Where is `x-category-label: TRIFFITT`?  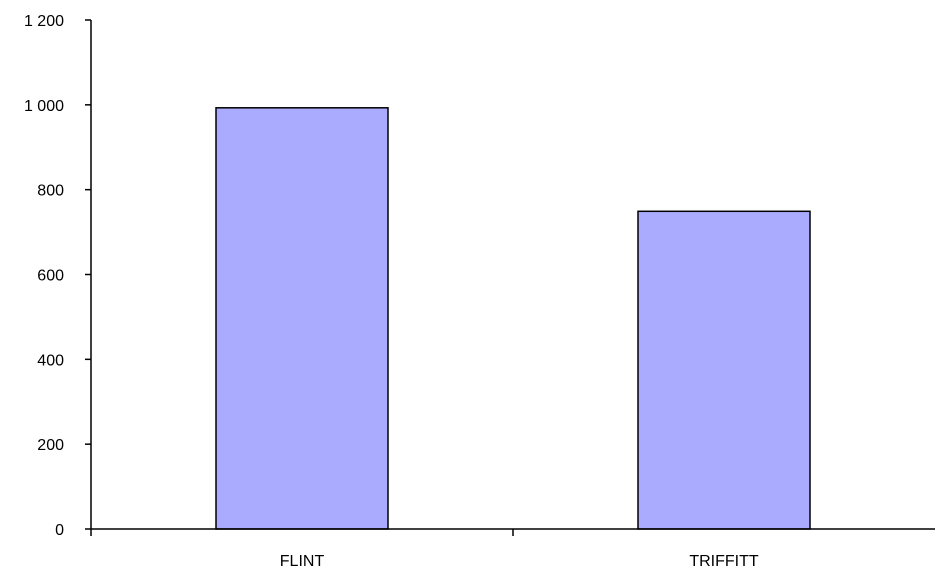
x-category-label: TRIFFITT is located at coordinates (724, 561).